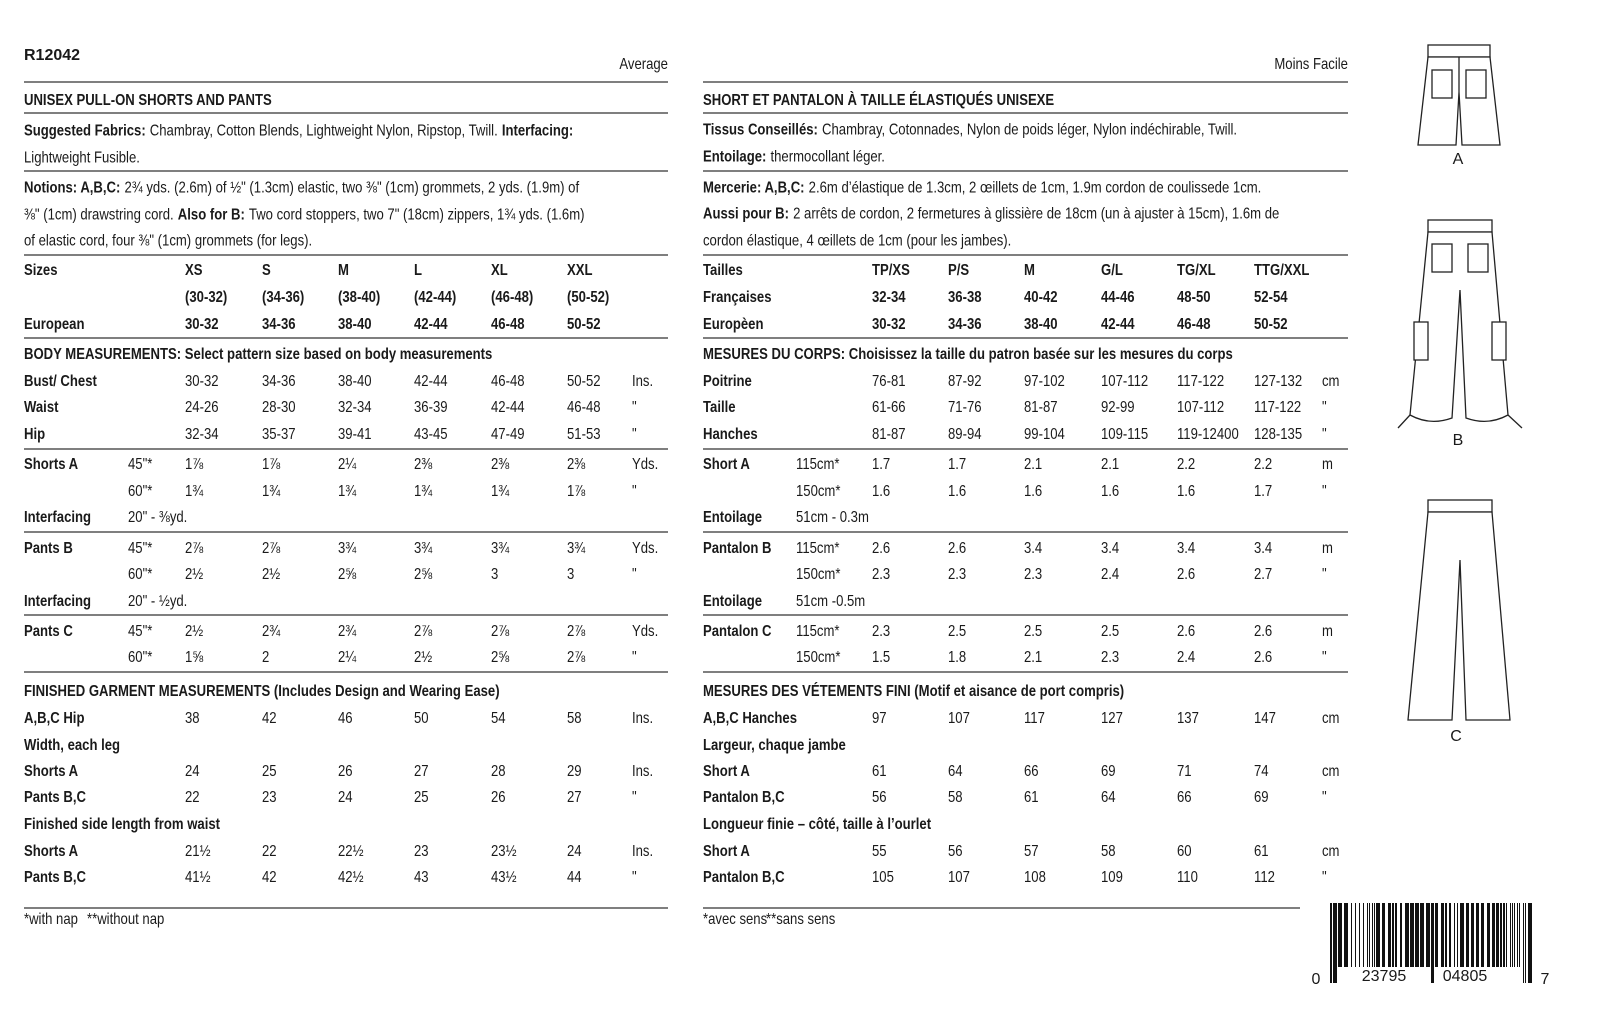 The image size is (1600, 1031). I want to click on row-label: Finished side length from waist, so click(122, 824).